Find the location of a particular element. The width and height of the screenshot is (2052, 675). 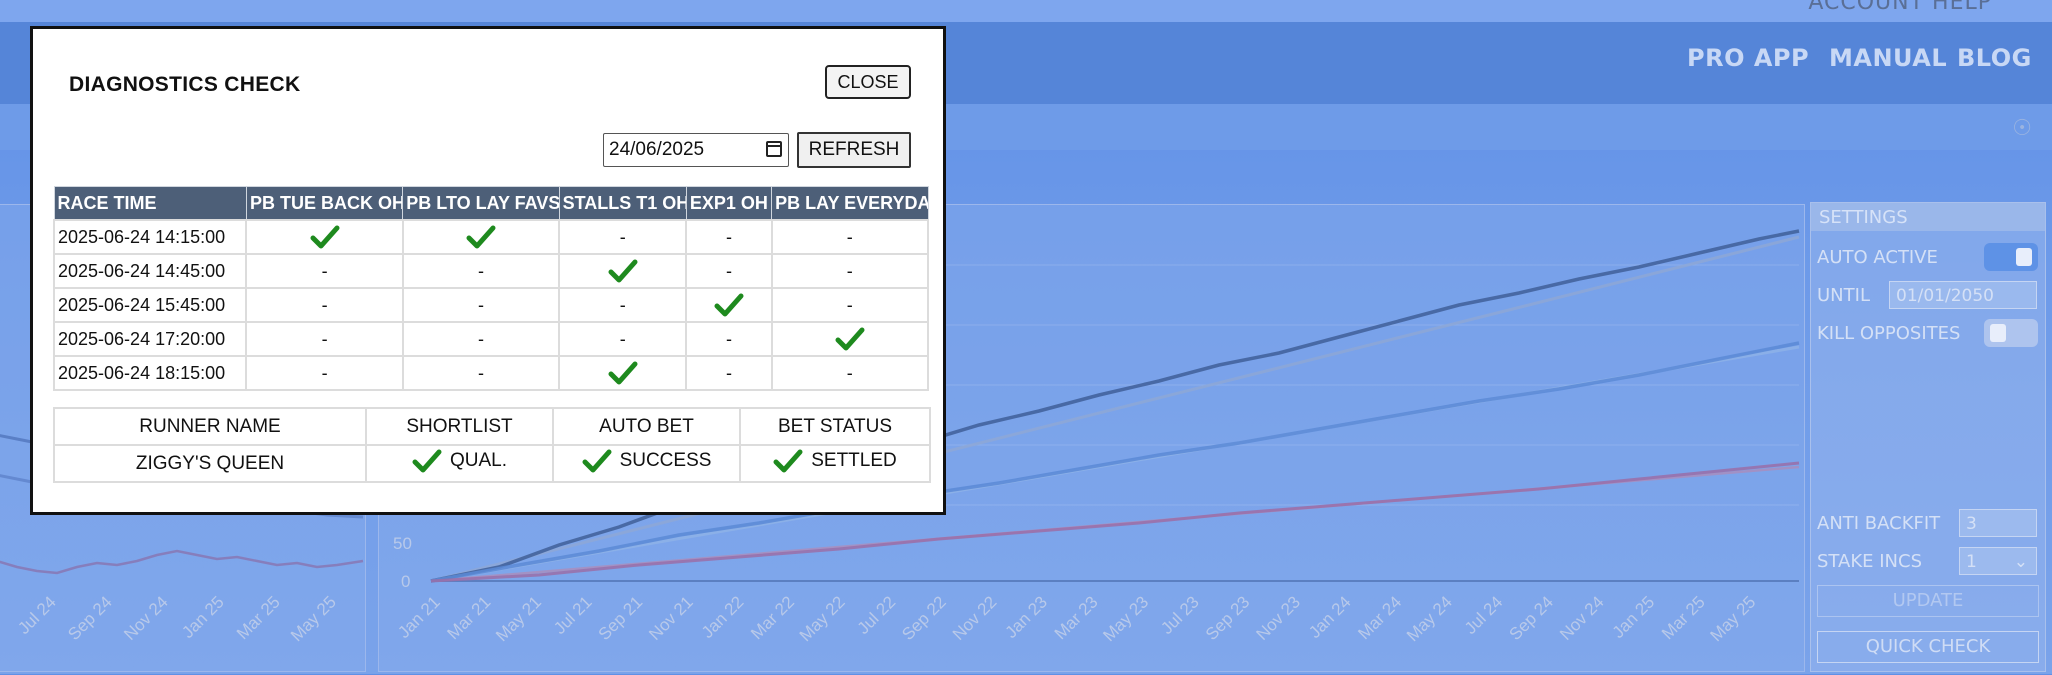

x-tick-label: Nov 22 is located at coordinates (975, 618).